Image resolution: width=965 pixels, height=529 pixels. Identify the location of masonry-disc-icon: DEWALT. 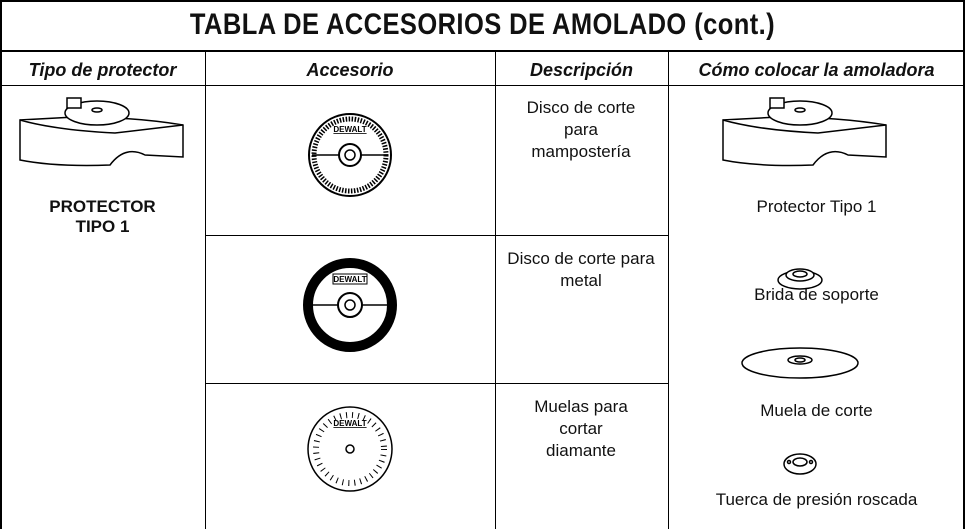
(350, 155).